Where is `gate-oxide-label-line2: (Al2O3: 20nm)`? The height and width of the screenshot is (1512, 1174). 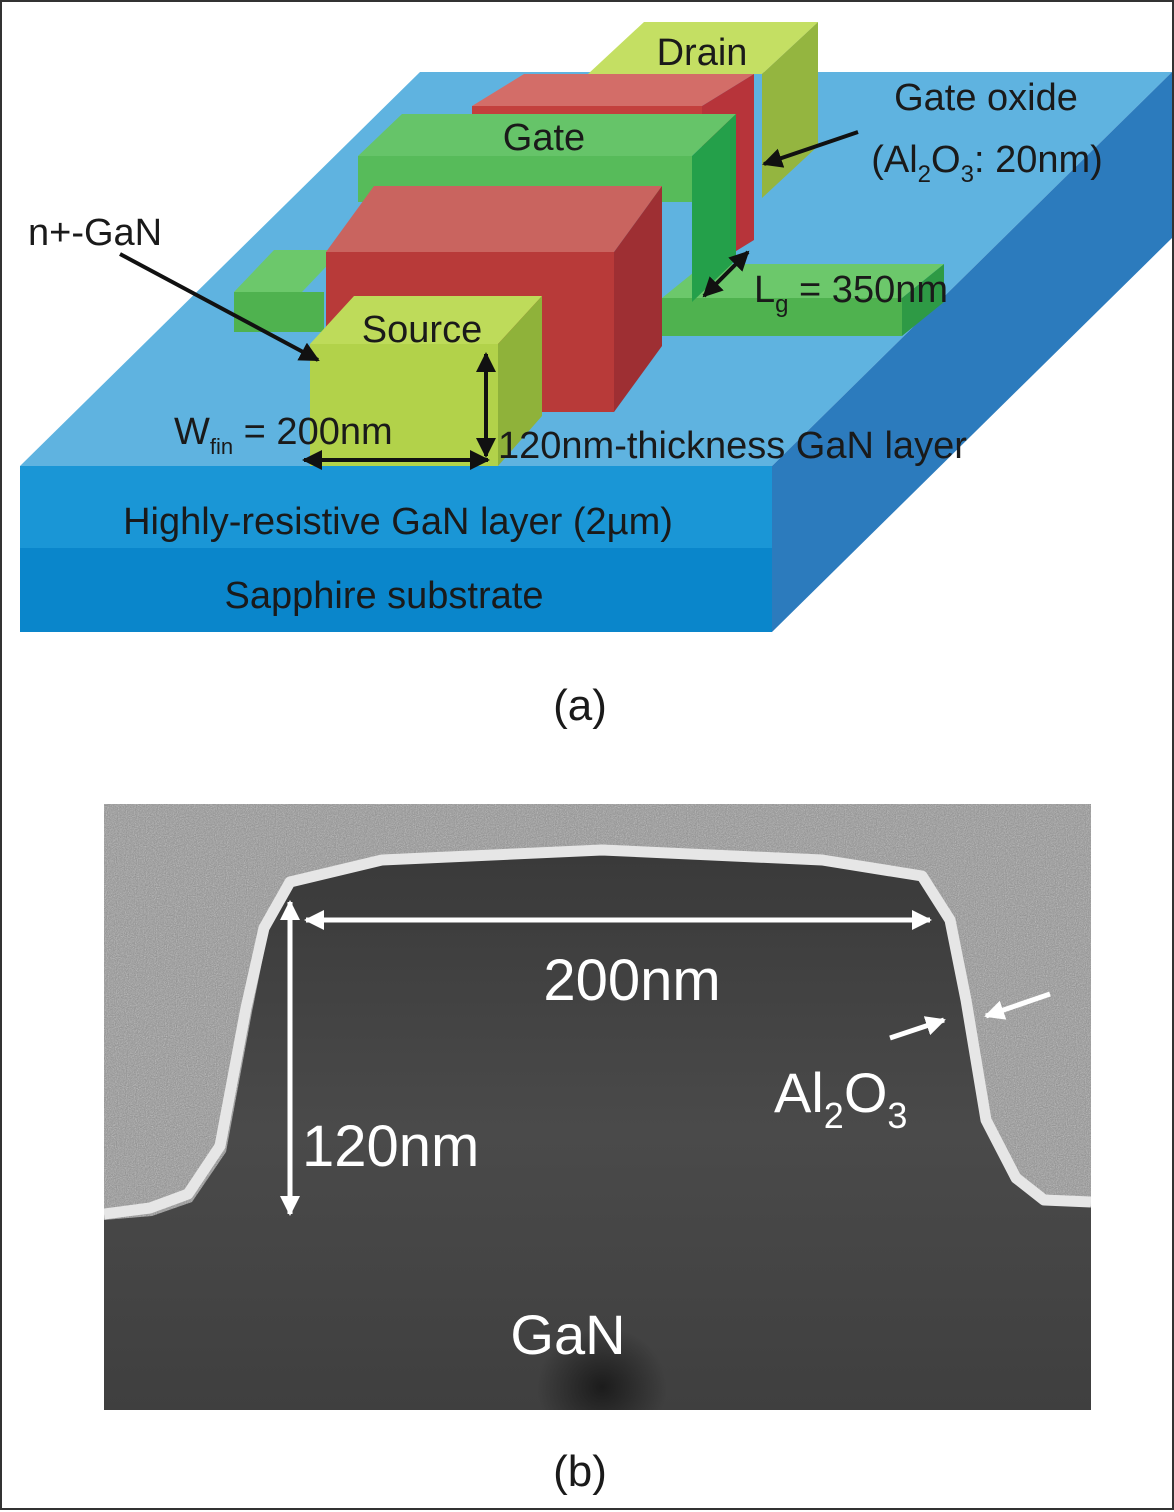
gate-oxide-label-line2: (Al2O3: 20nm) is located at coordinates (987, 163).